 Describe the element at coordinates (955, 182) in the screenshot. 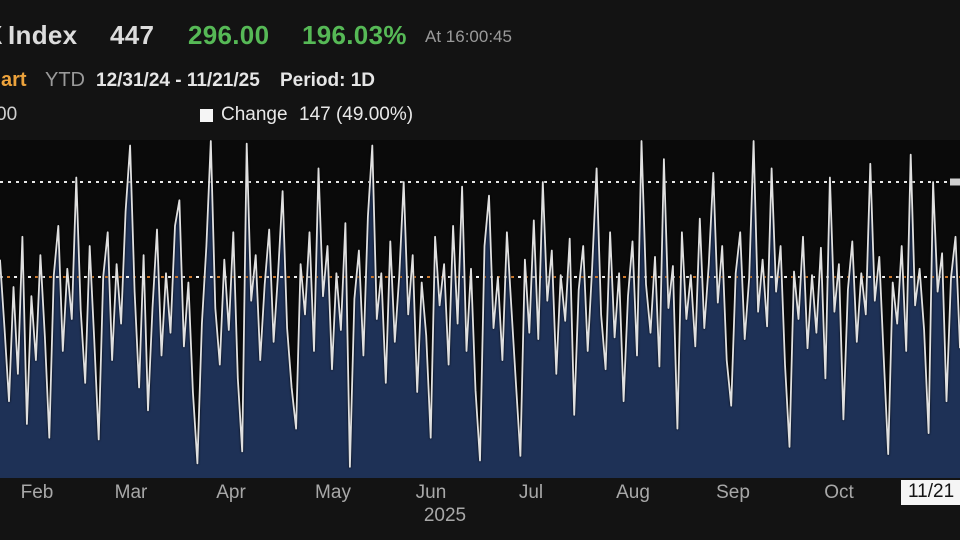

I see `reference-line-end-marker-icon` at that location.